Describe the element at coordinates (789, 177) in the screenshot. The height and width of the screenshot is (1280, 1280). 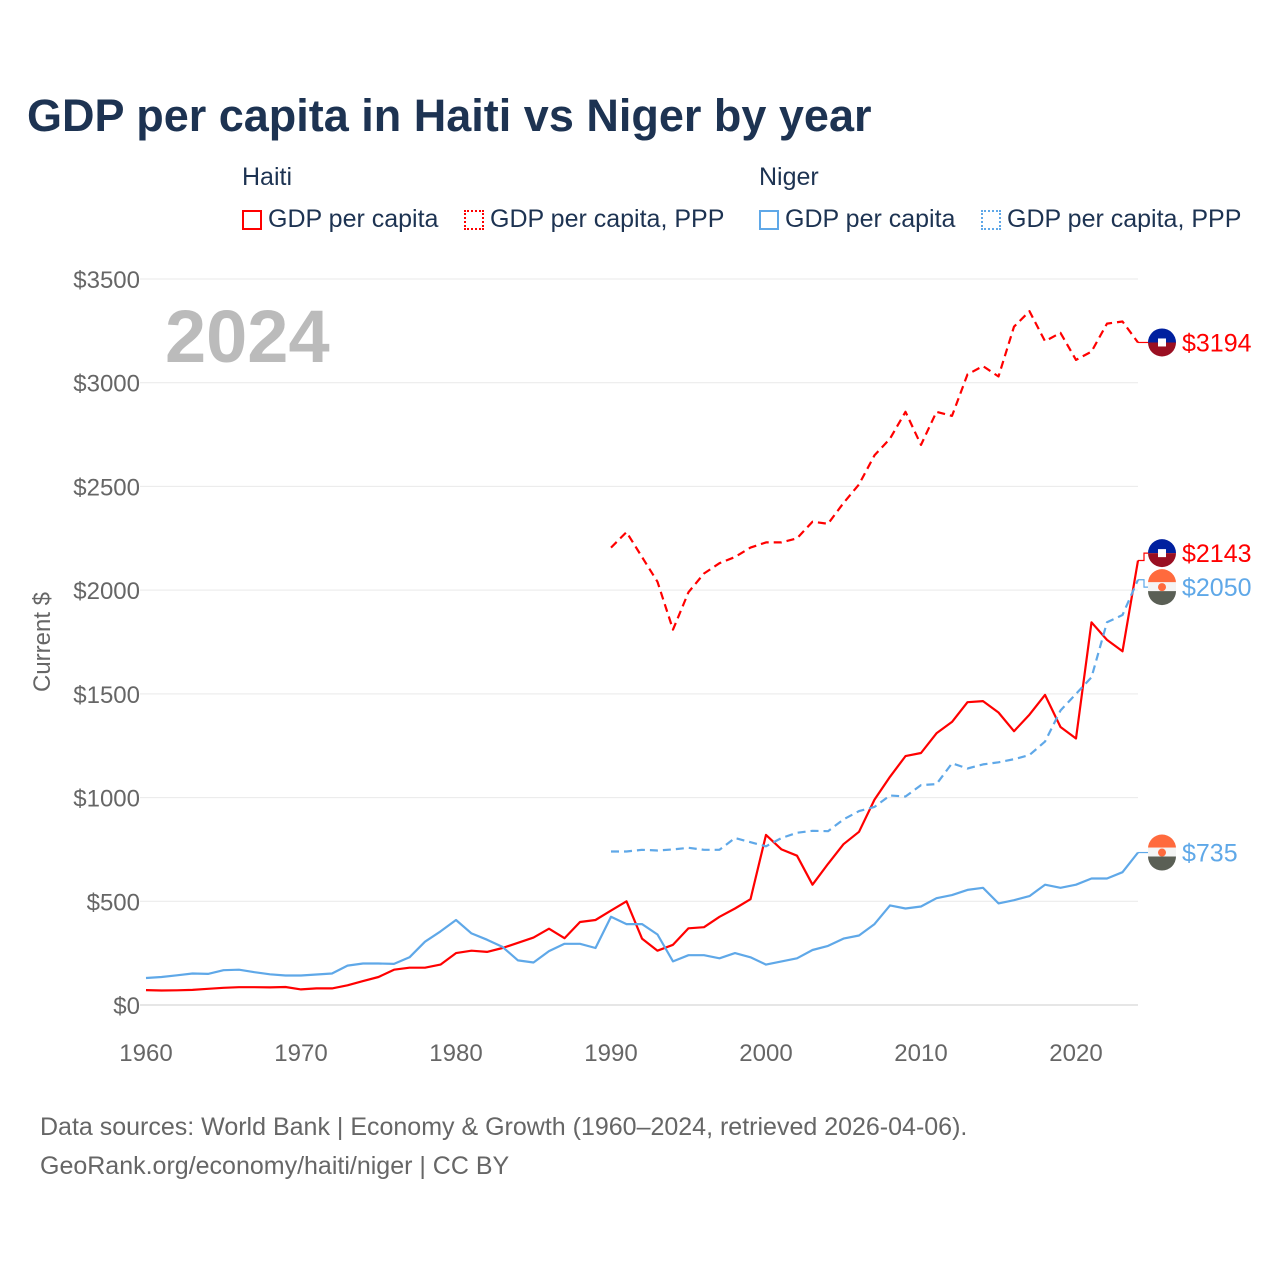
I see `legend-group-niger: Niger` at that location.